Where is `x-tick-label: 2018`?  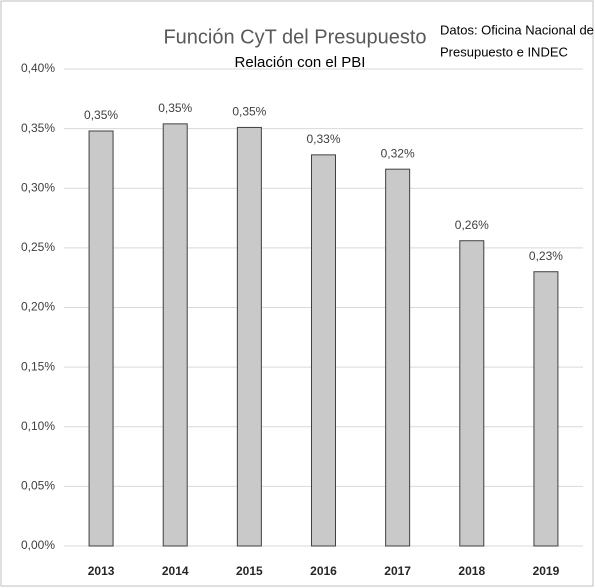 x-tick-label: 2018 is located at coordinates (471, 571).